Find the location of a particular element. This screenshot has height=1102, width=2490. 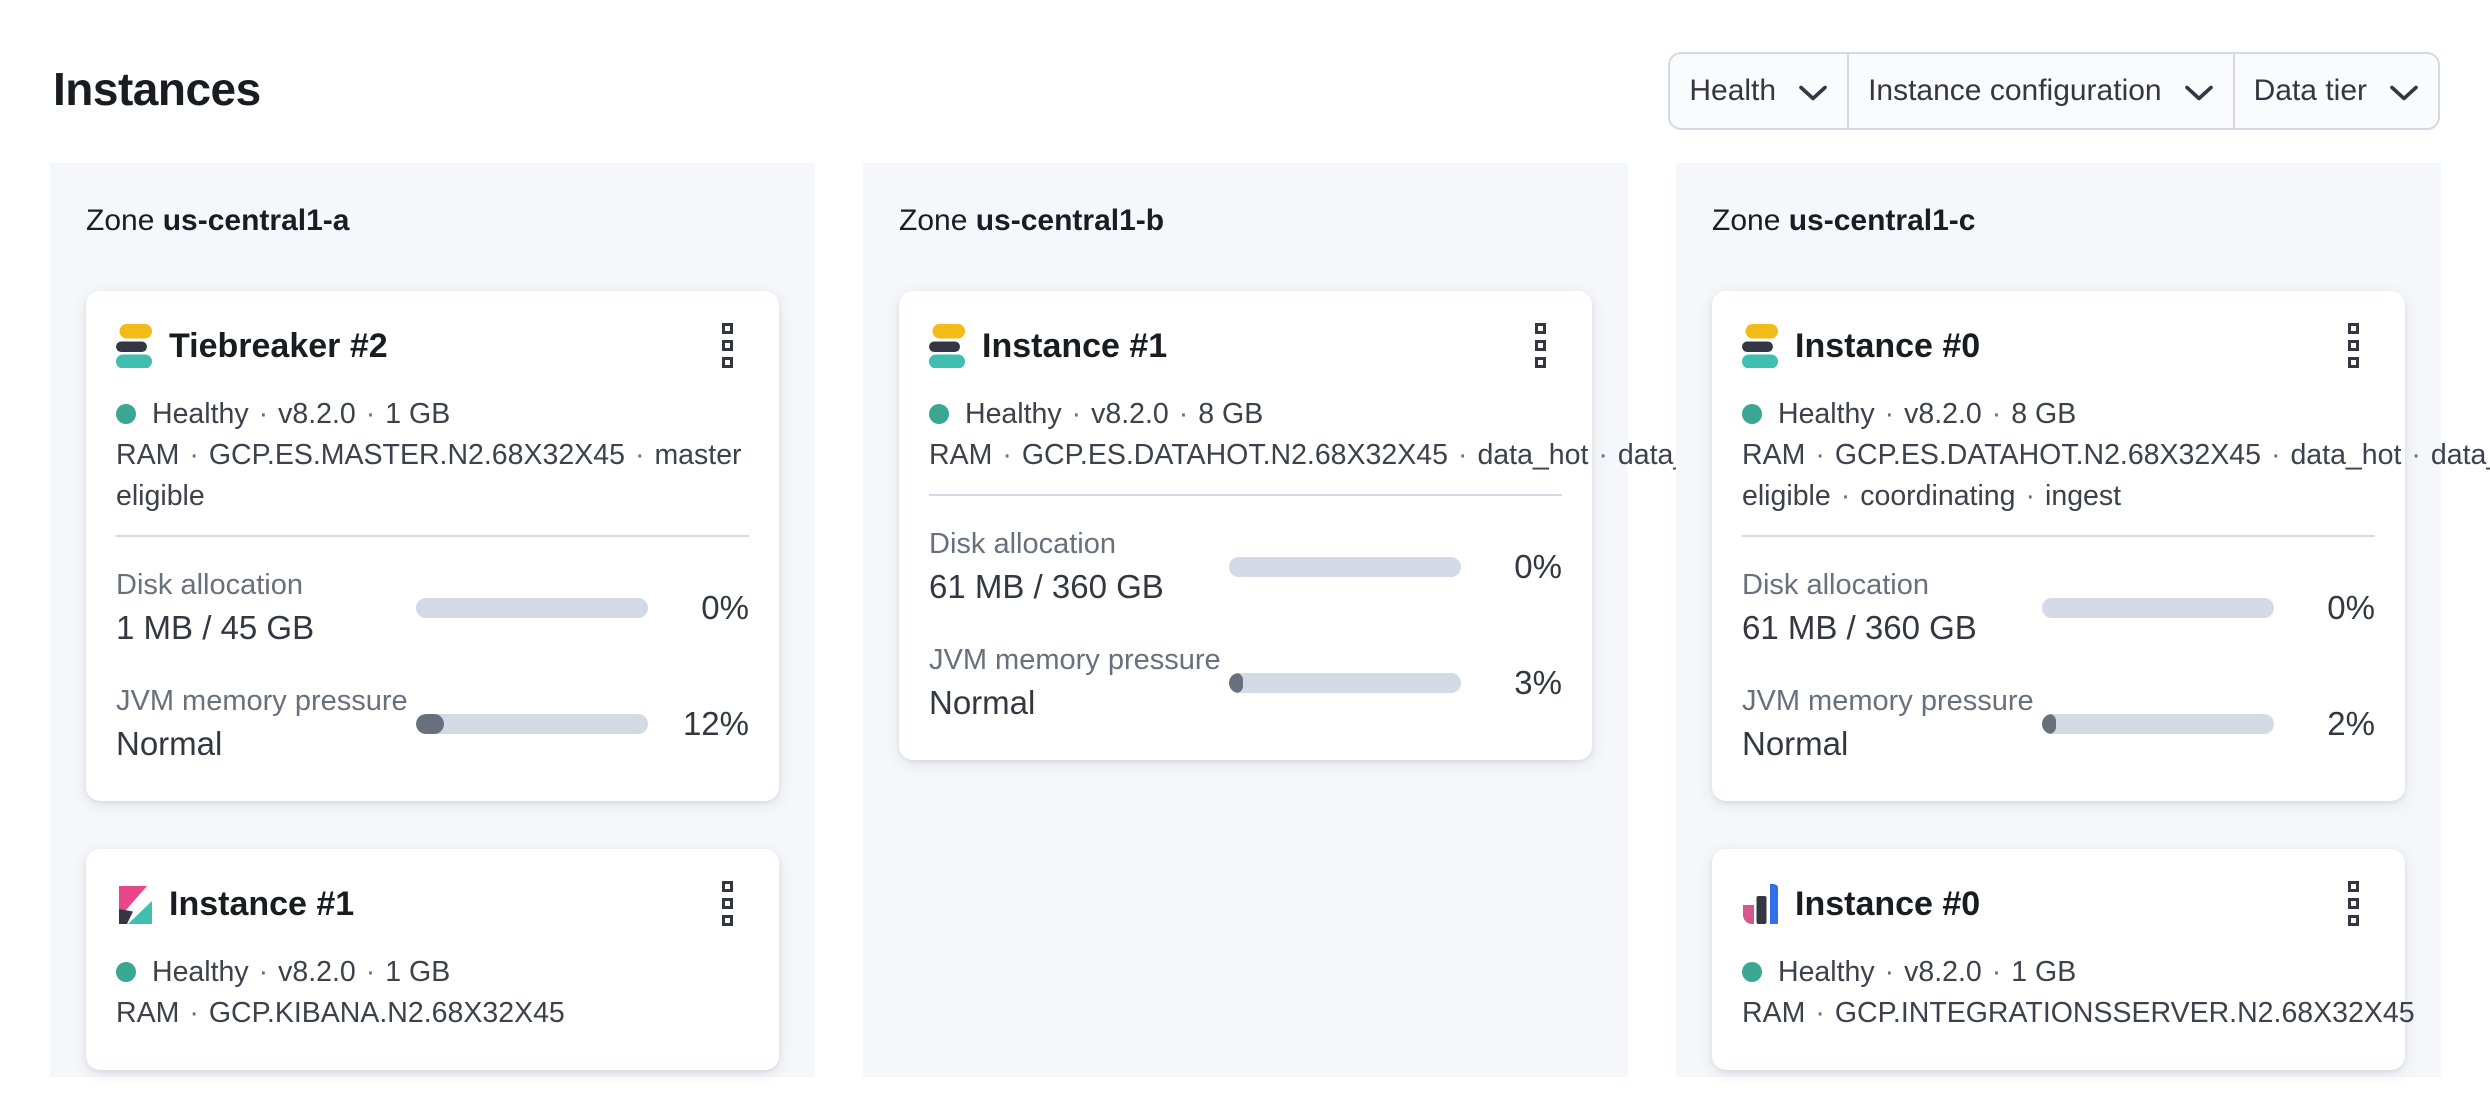

zone-heading: Zone us-central1-c is located at coordinates (2058, 221).